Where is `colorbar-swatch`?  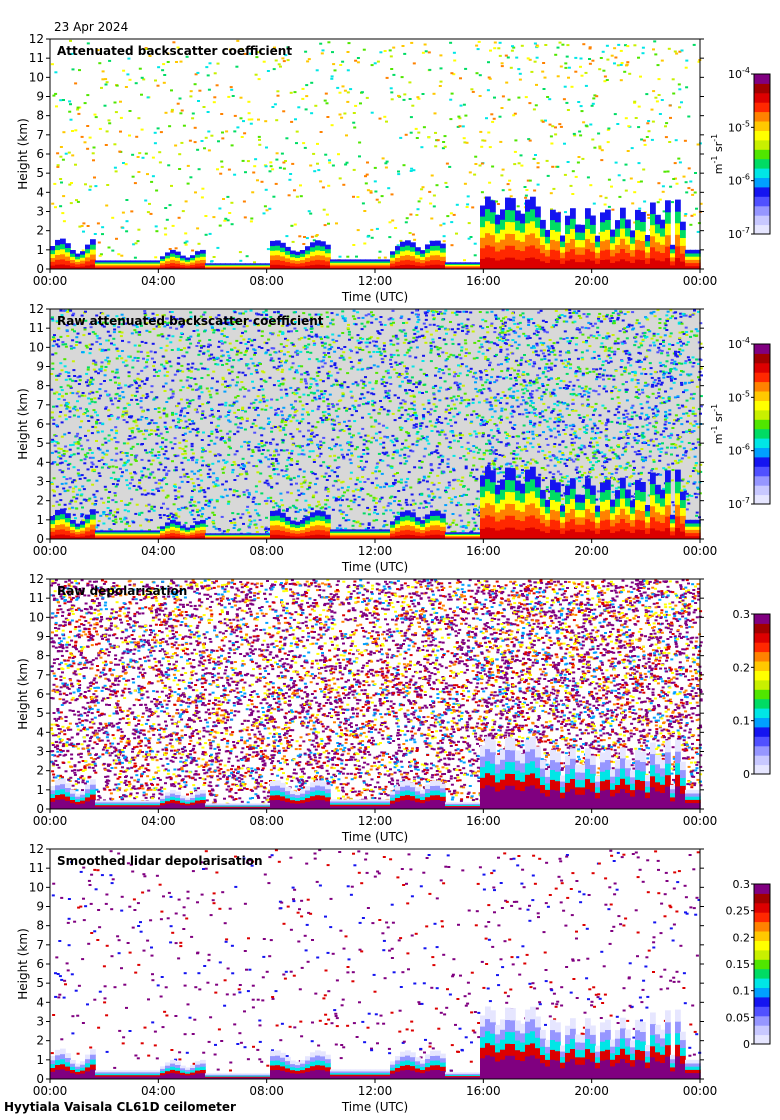
colorbar-swatch is located at coordinates (762, 107).